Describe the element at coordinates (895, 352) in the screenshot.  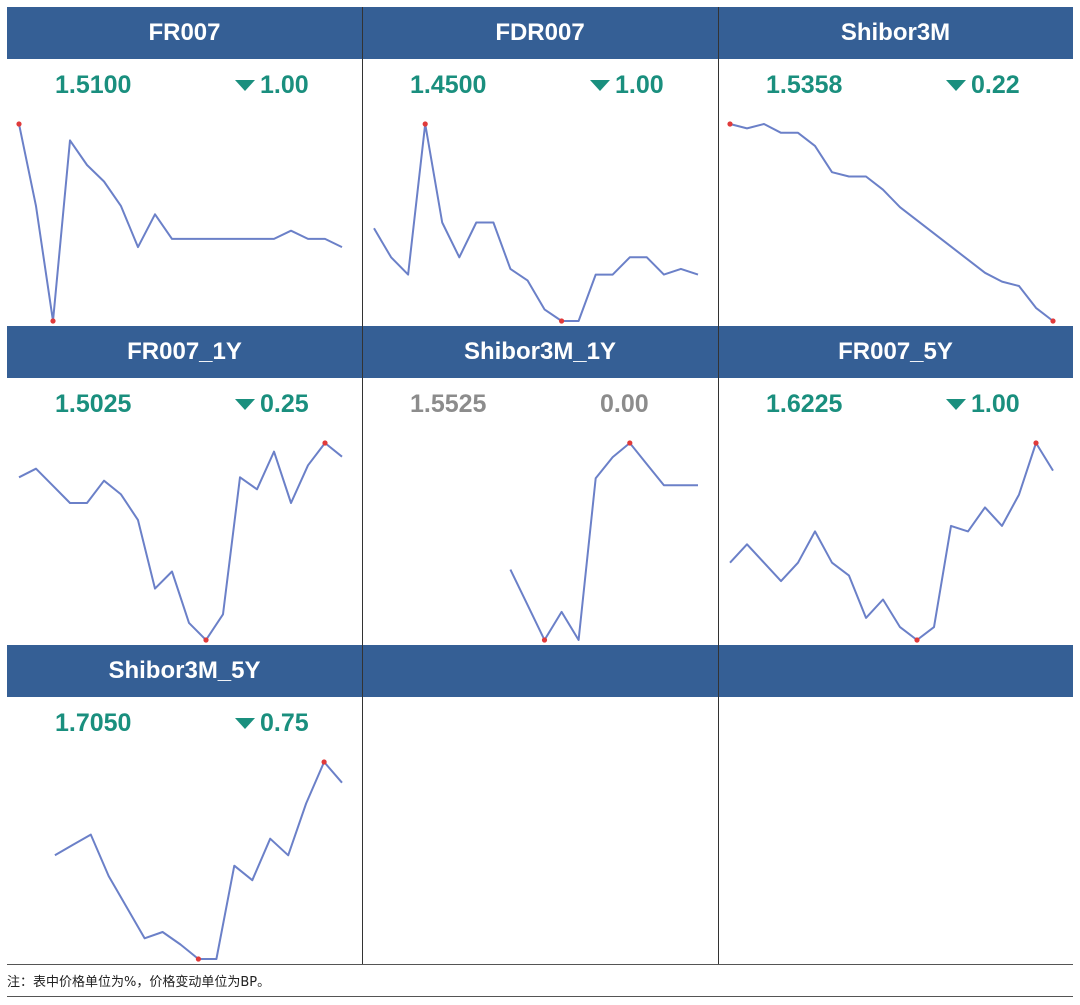
I see `panel-title: FR007_5Y` at that location.